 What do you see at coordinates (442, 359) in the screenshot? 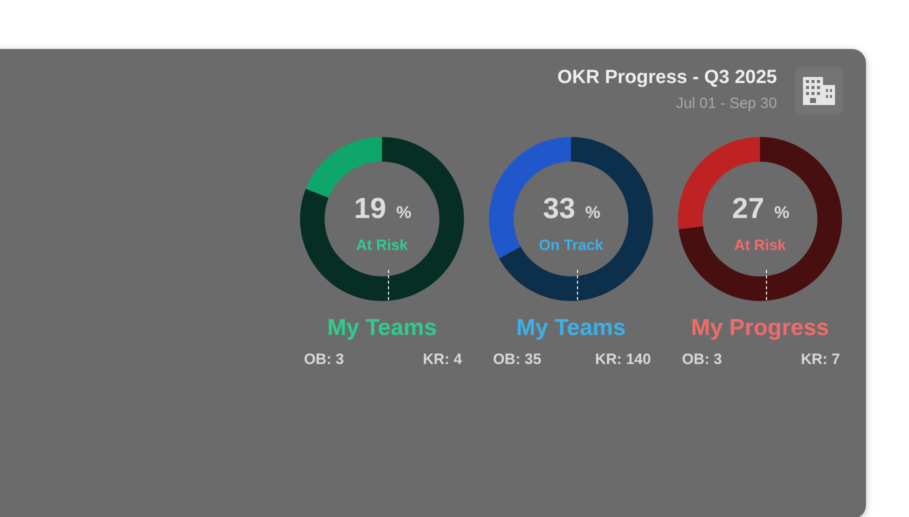
I see `text: KR: 4` at bounding box center [442, 359].